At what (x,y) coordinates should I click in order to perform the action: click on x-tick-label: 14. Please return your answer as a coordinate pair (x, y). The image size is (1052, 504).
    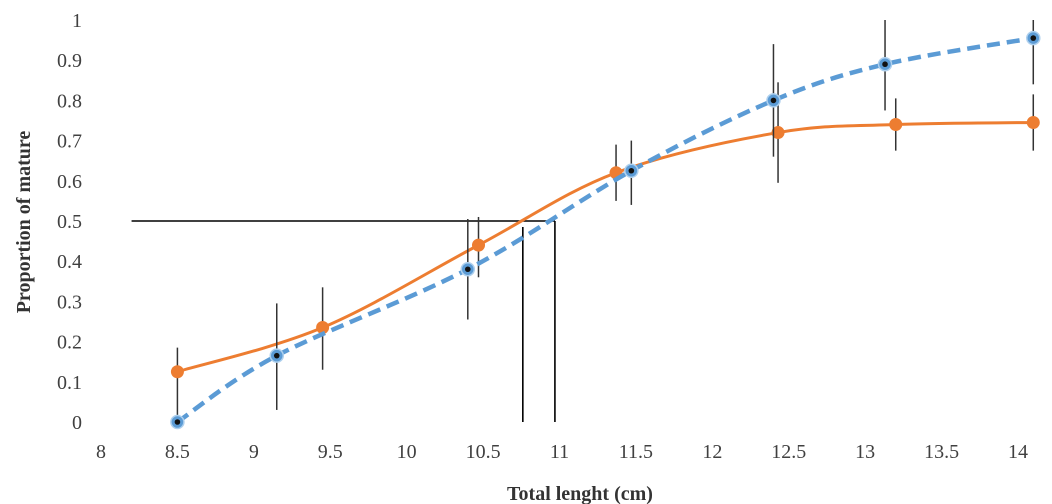
    Looking at the image, I should click on (1018, 452).